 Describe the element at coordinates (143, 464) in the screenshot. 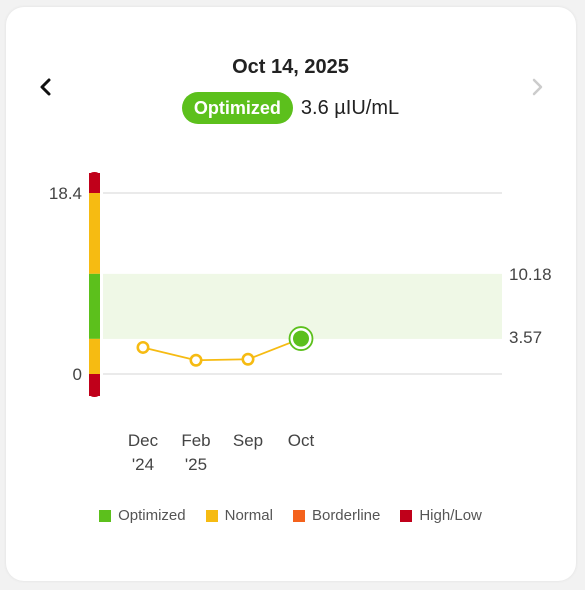

I see `x-tick-label-year: '24` at that location.